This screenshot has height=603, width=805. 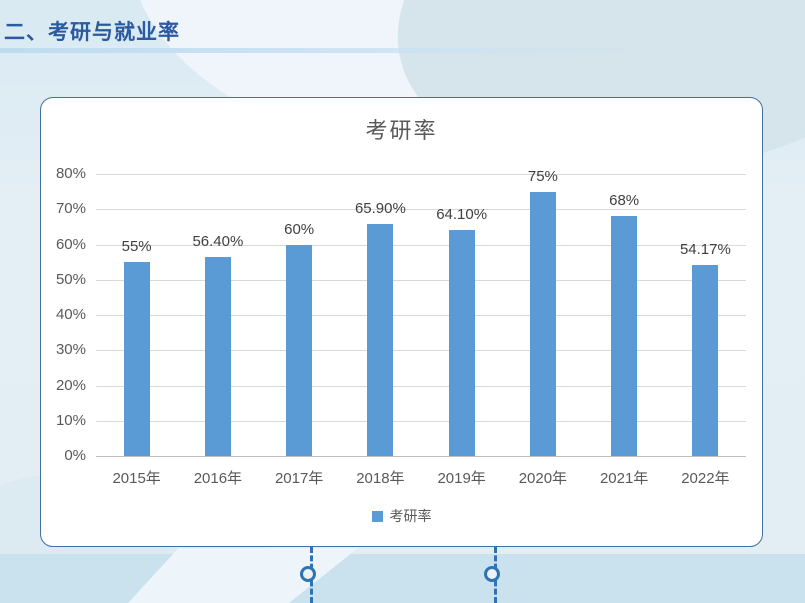 I want to click on page-title: 二、考研与就业率, so click(x=92, y=32).